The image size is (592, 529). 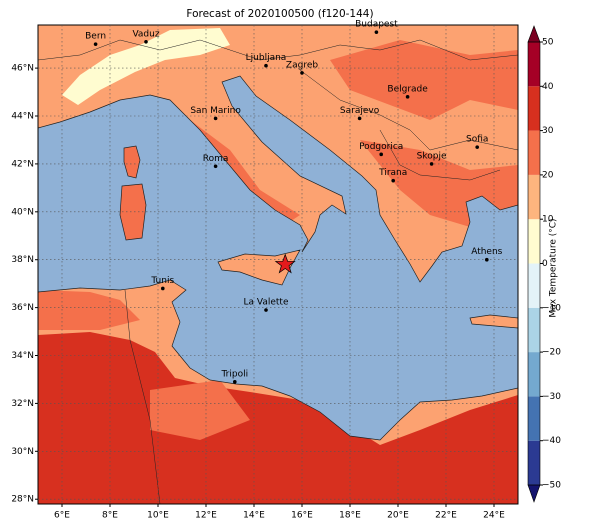 What do you see at coordinates (22, 212) in the screenshot?
I see `y-tick-label: 40°N` at bounding box center [22, 212].